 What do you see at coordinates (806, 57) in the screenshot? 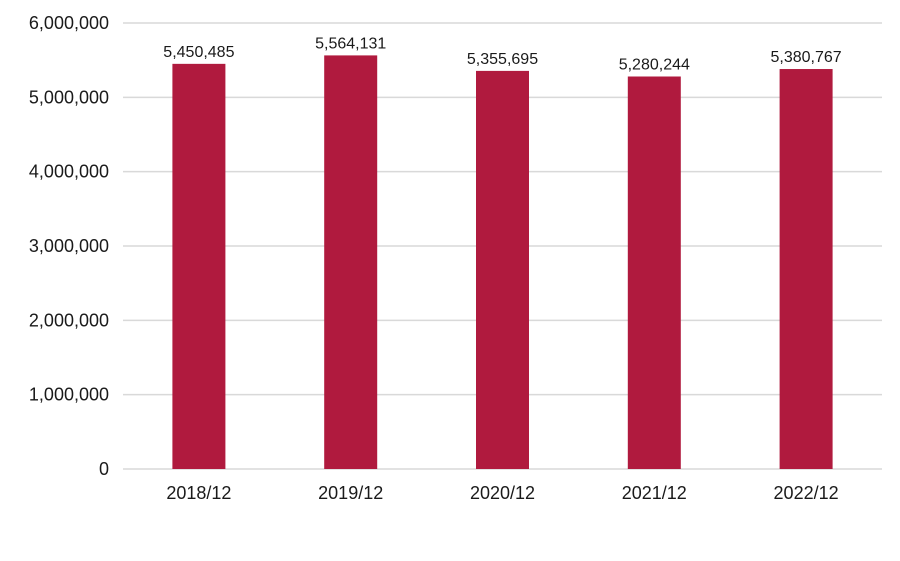
I see `data-label: 5,380,767` at bounding box center [806, 57].